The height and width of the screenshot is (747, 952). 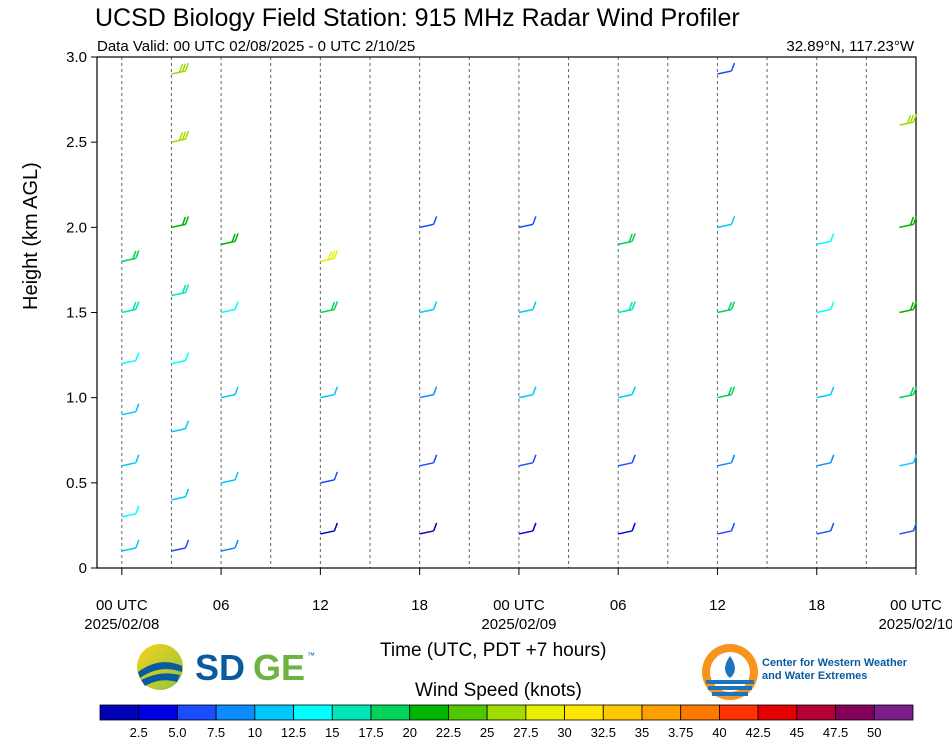 I want to click on x-tick-date: 2025/02/10, so click(x=915, y=624).